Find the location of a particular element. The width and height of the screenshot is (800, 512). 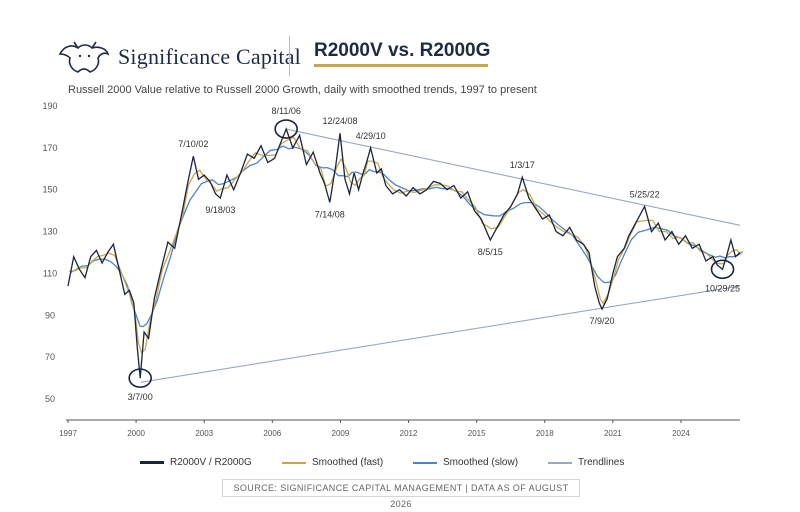

brand-name: Significance Capital is located at coordinates (209, 56).